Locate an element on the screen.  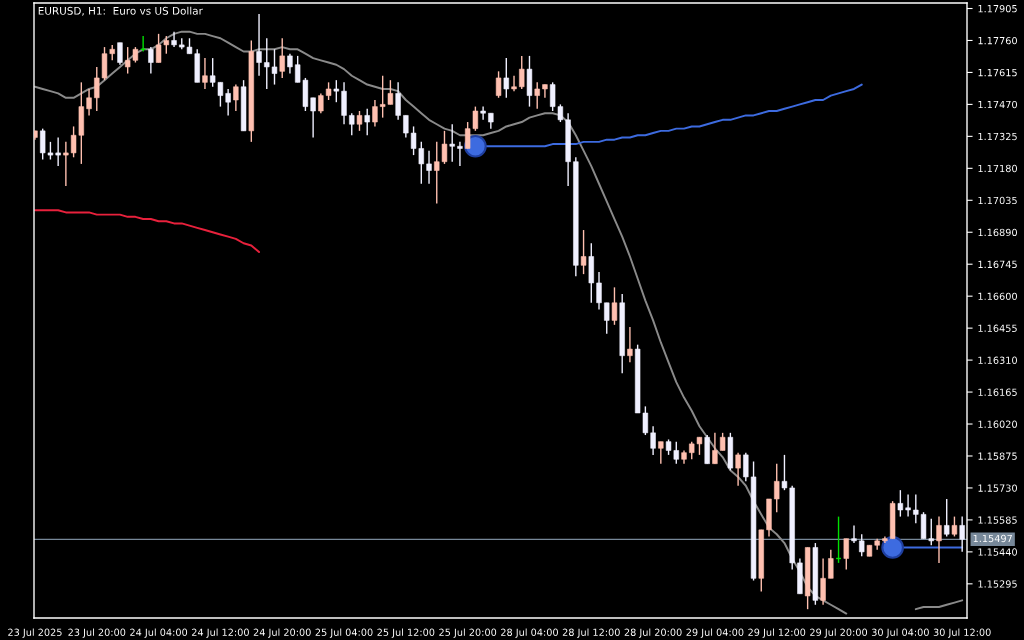
y-tick-label: 1.17760 is located at coordinates (997, 40).